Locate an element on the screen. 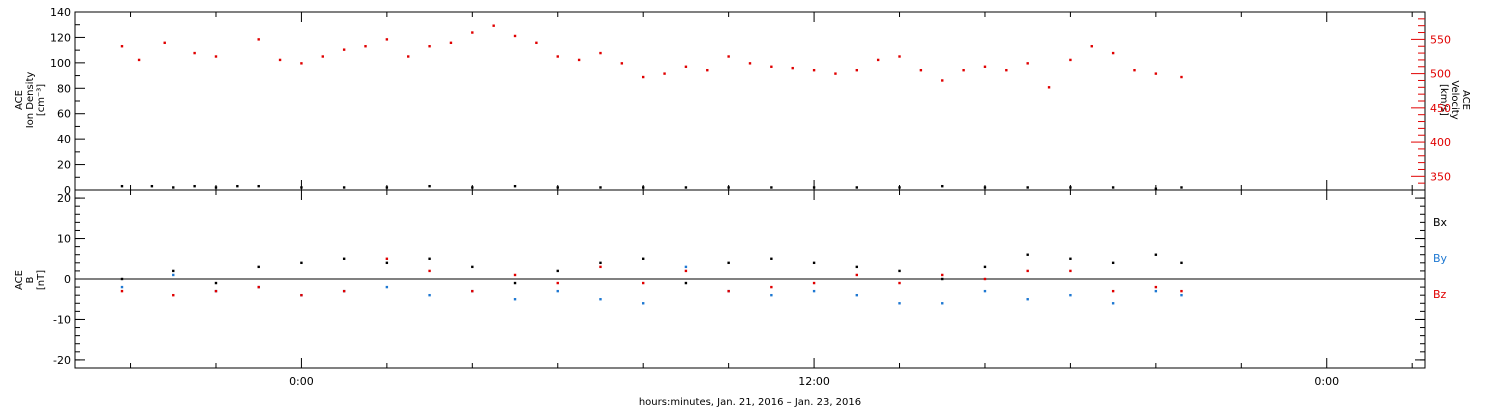 The image size is (1500, 410). y-tick-label: 40 is located at coordinates (64, 139).